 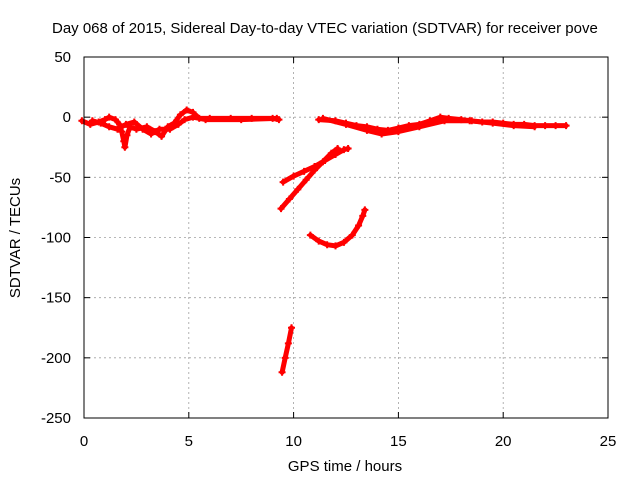 What do you see at coordinates (345, 466) in the screenshot?
I see `x-axis-label: GPS time / hours` at bounding box center [345, 466].